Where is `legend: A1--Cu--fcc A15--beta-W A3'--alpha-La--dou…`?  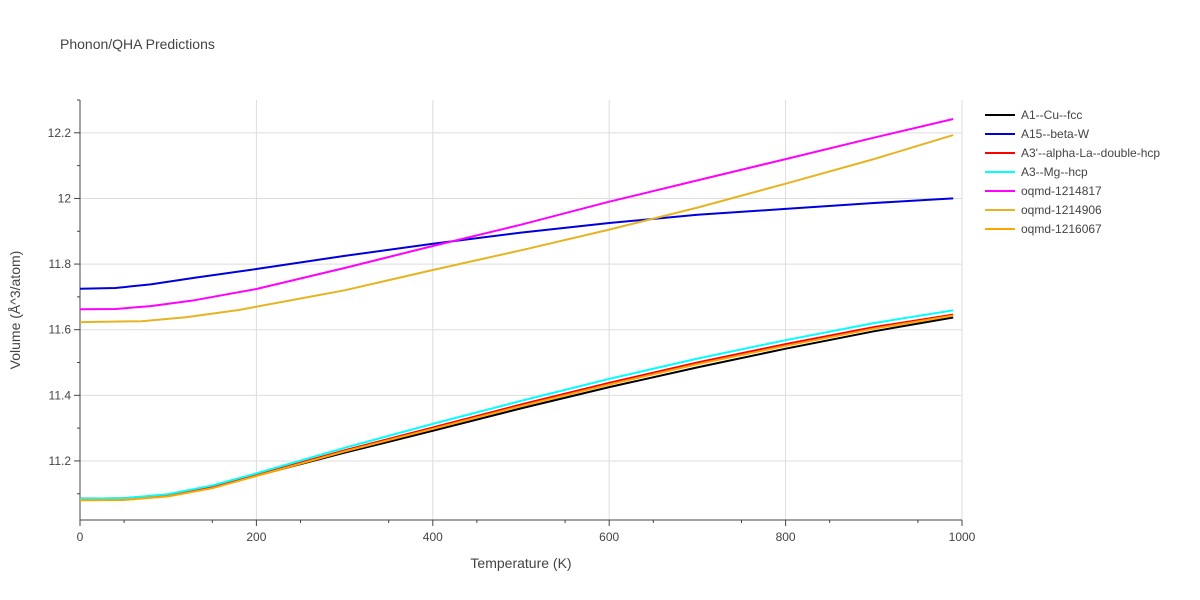
legend: A1--Cu--fcc A15--beta-W A3'--alpha-La--dou… is located at coordinates (1072, 171).